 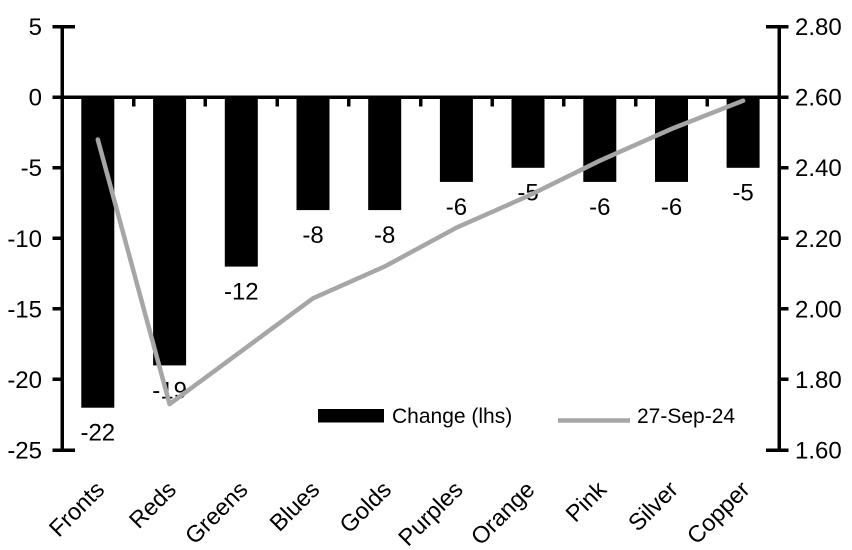 I want to click on x-axis-label-silver: Silver, so click(x=653, y=506).